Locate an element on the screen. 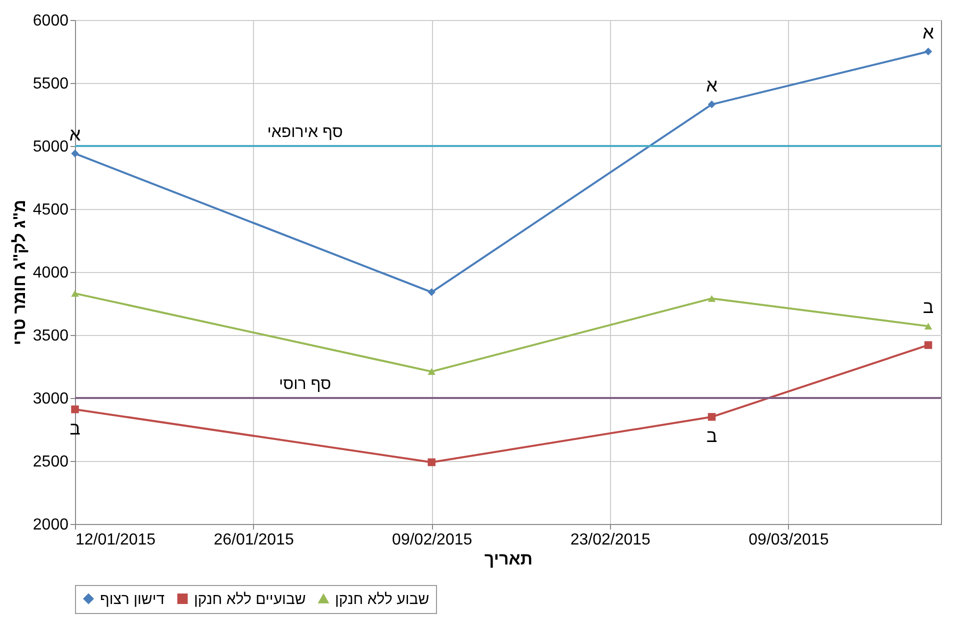  ref-line-label: סף אירופאי is located at coordinates (305, 132).